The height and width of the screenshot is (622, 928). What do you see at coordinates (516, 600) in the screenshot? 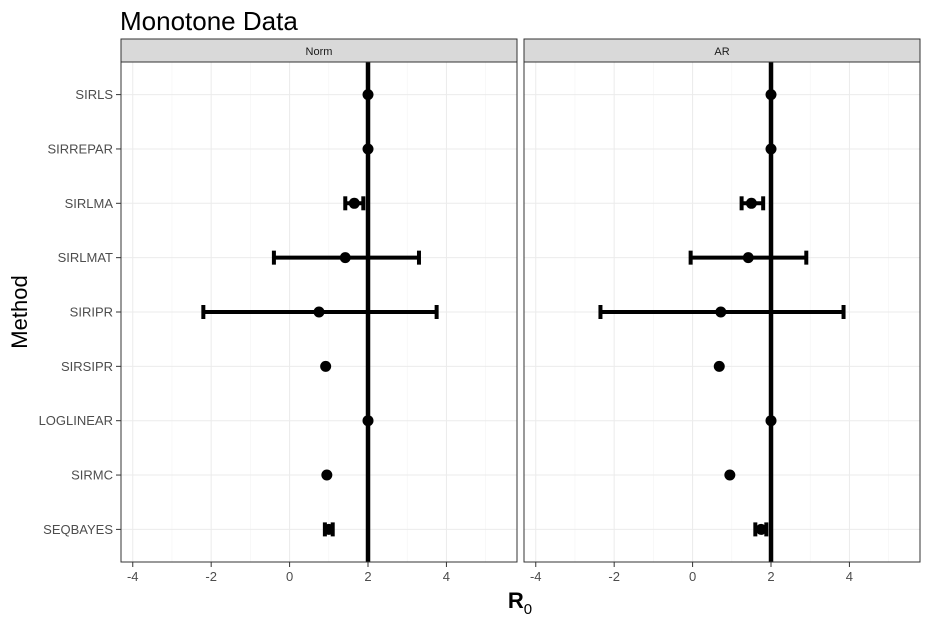
I see `x-axis-title-main: R` at bounding box center [516, 600].